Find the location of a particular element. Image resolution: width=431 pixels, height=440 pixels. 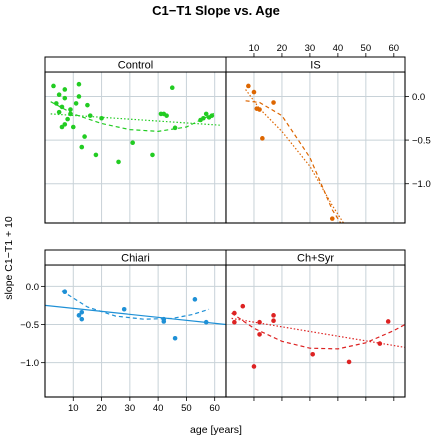

strip-label: Chiari is located at coordinates (135, 259).